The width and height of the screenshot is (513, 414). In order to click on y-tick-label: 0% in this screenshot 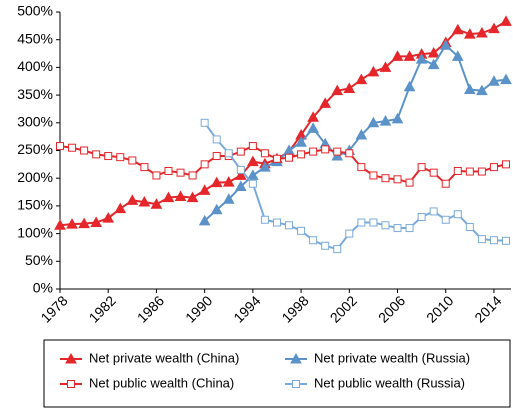, I will do `click(43, 288)`.